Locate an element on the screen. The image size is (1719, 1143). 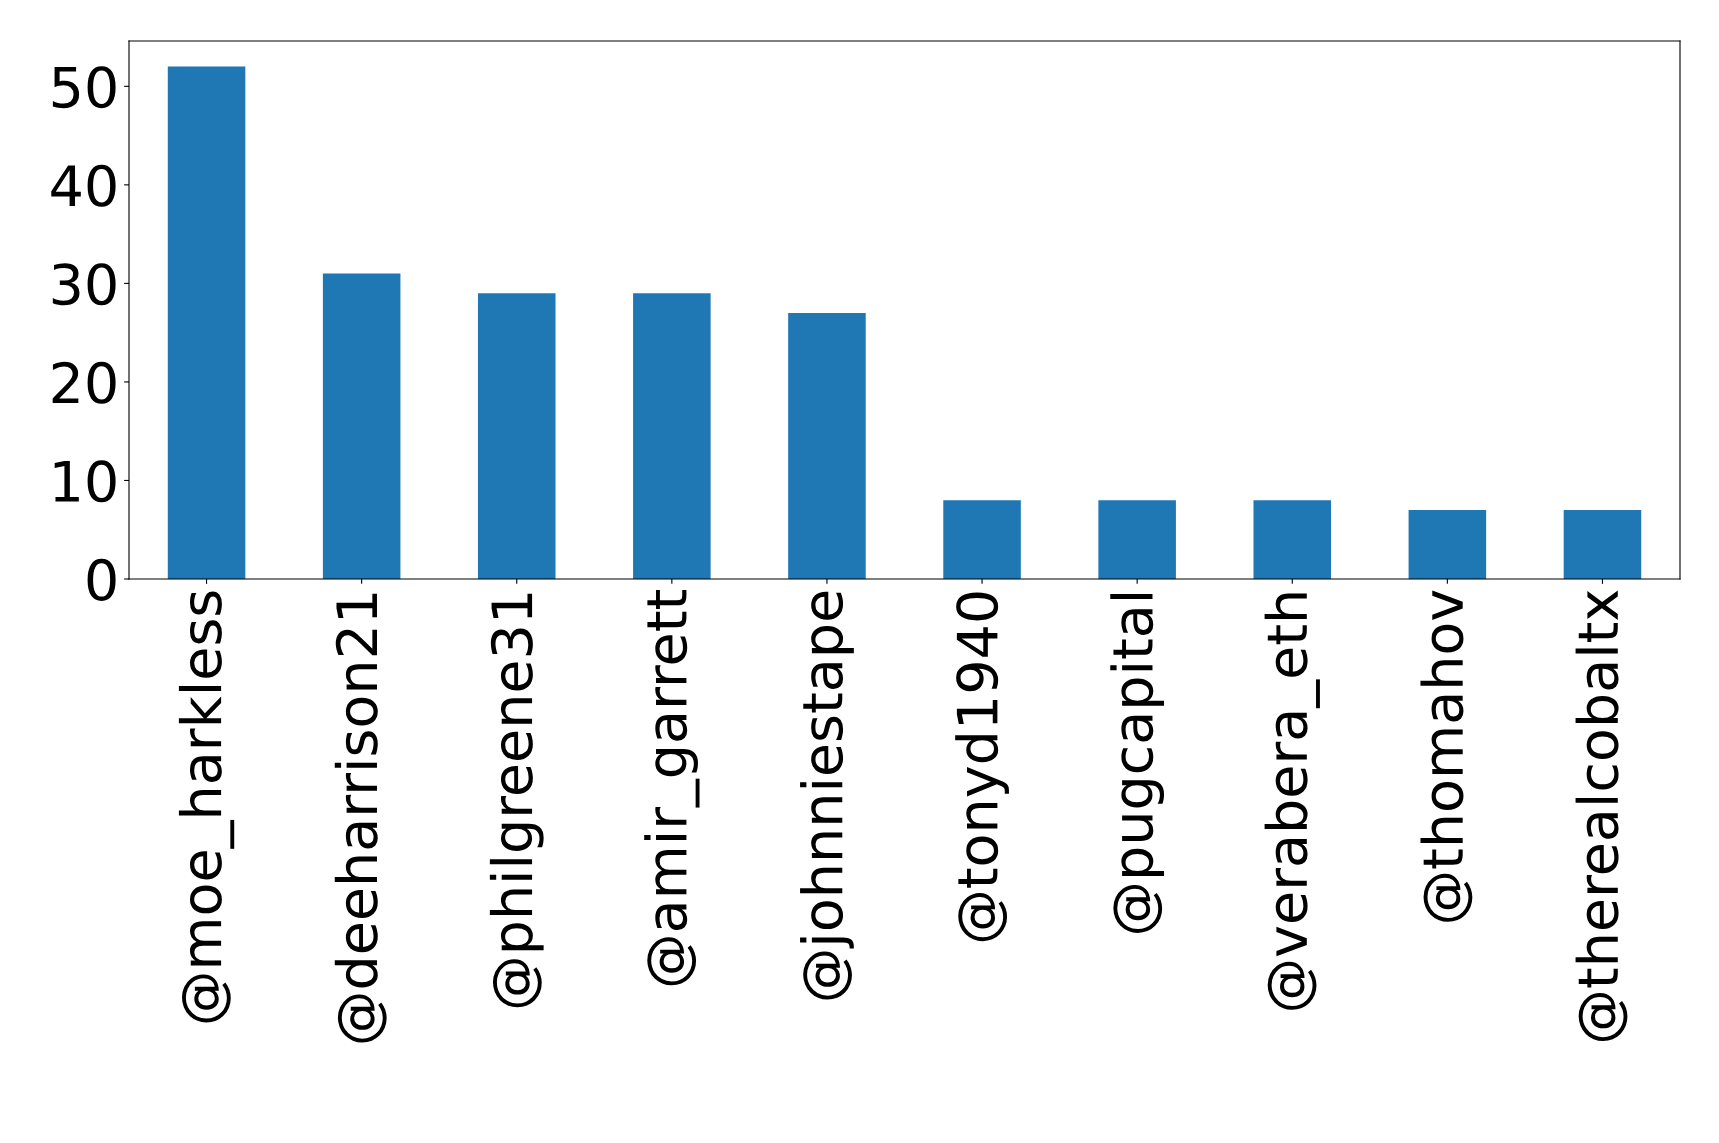
y-tick-label: 50 is located at coordinates (84, 87).